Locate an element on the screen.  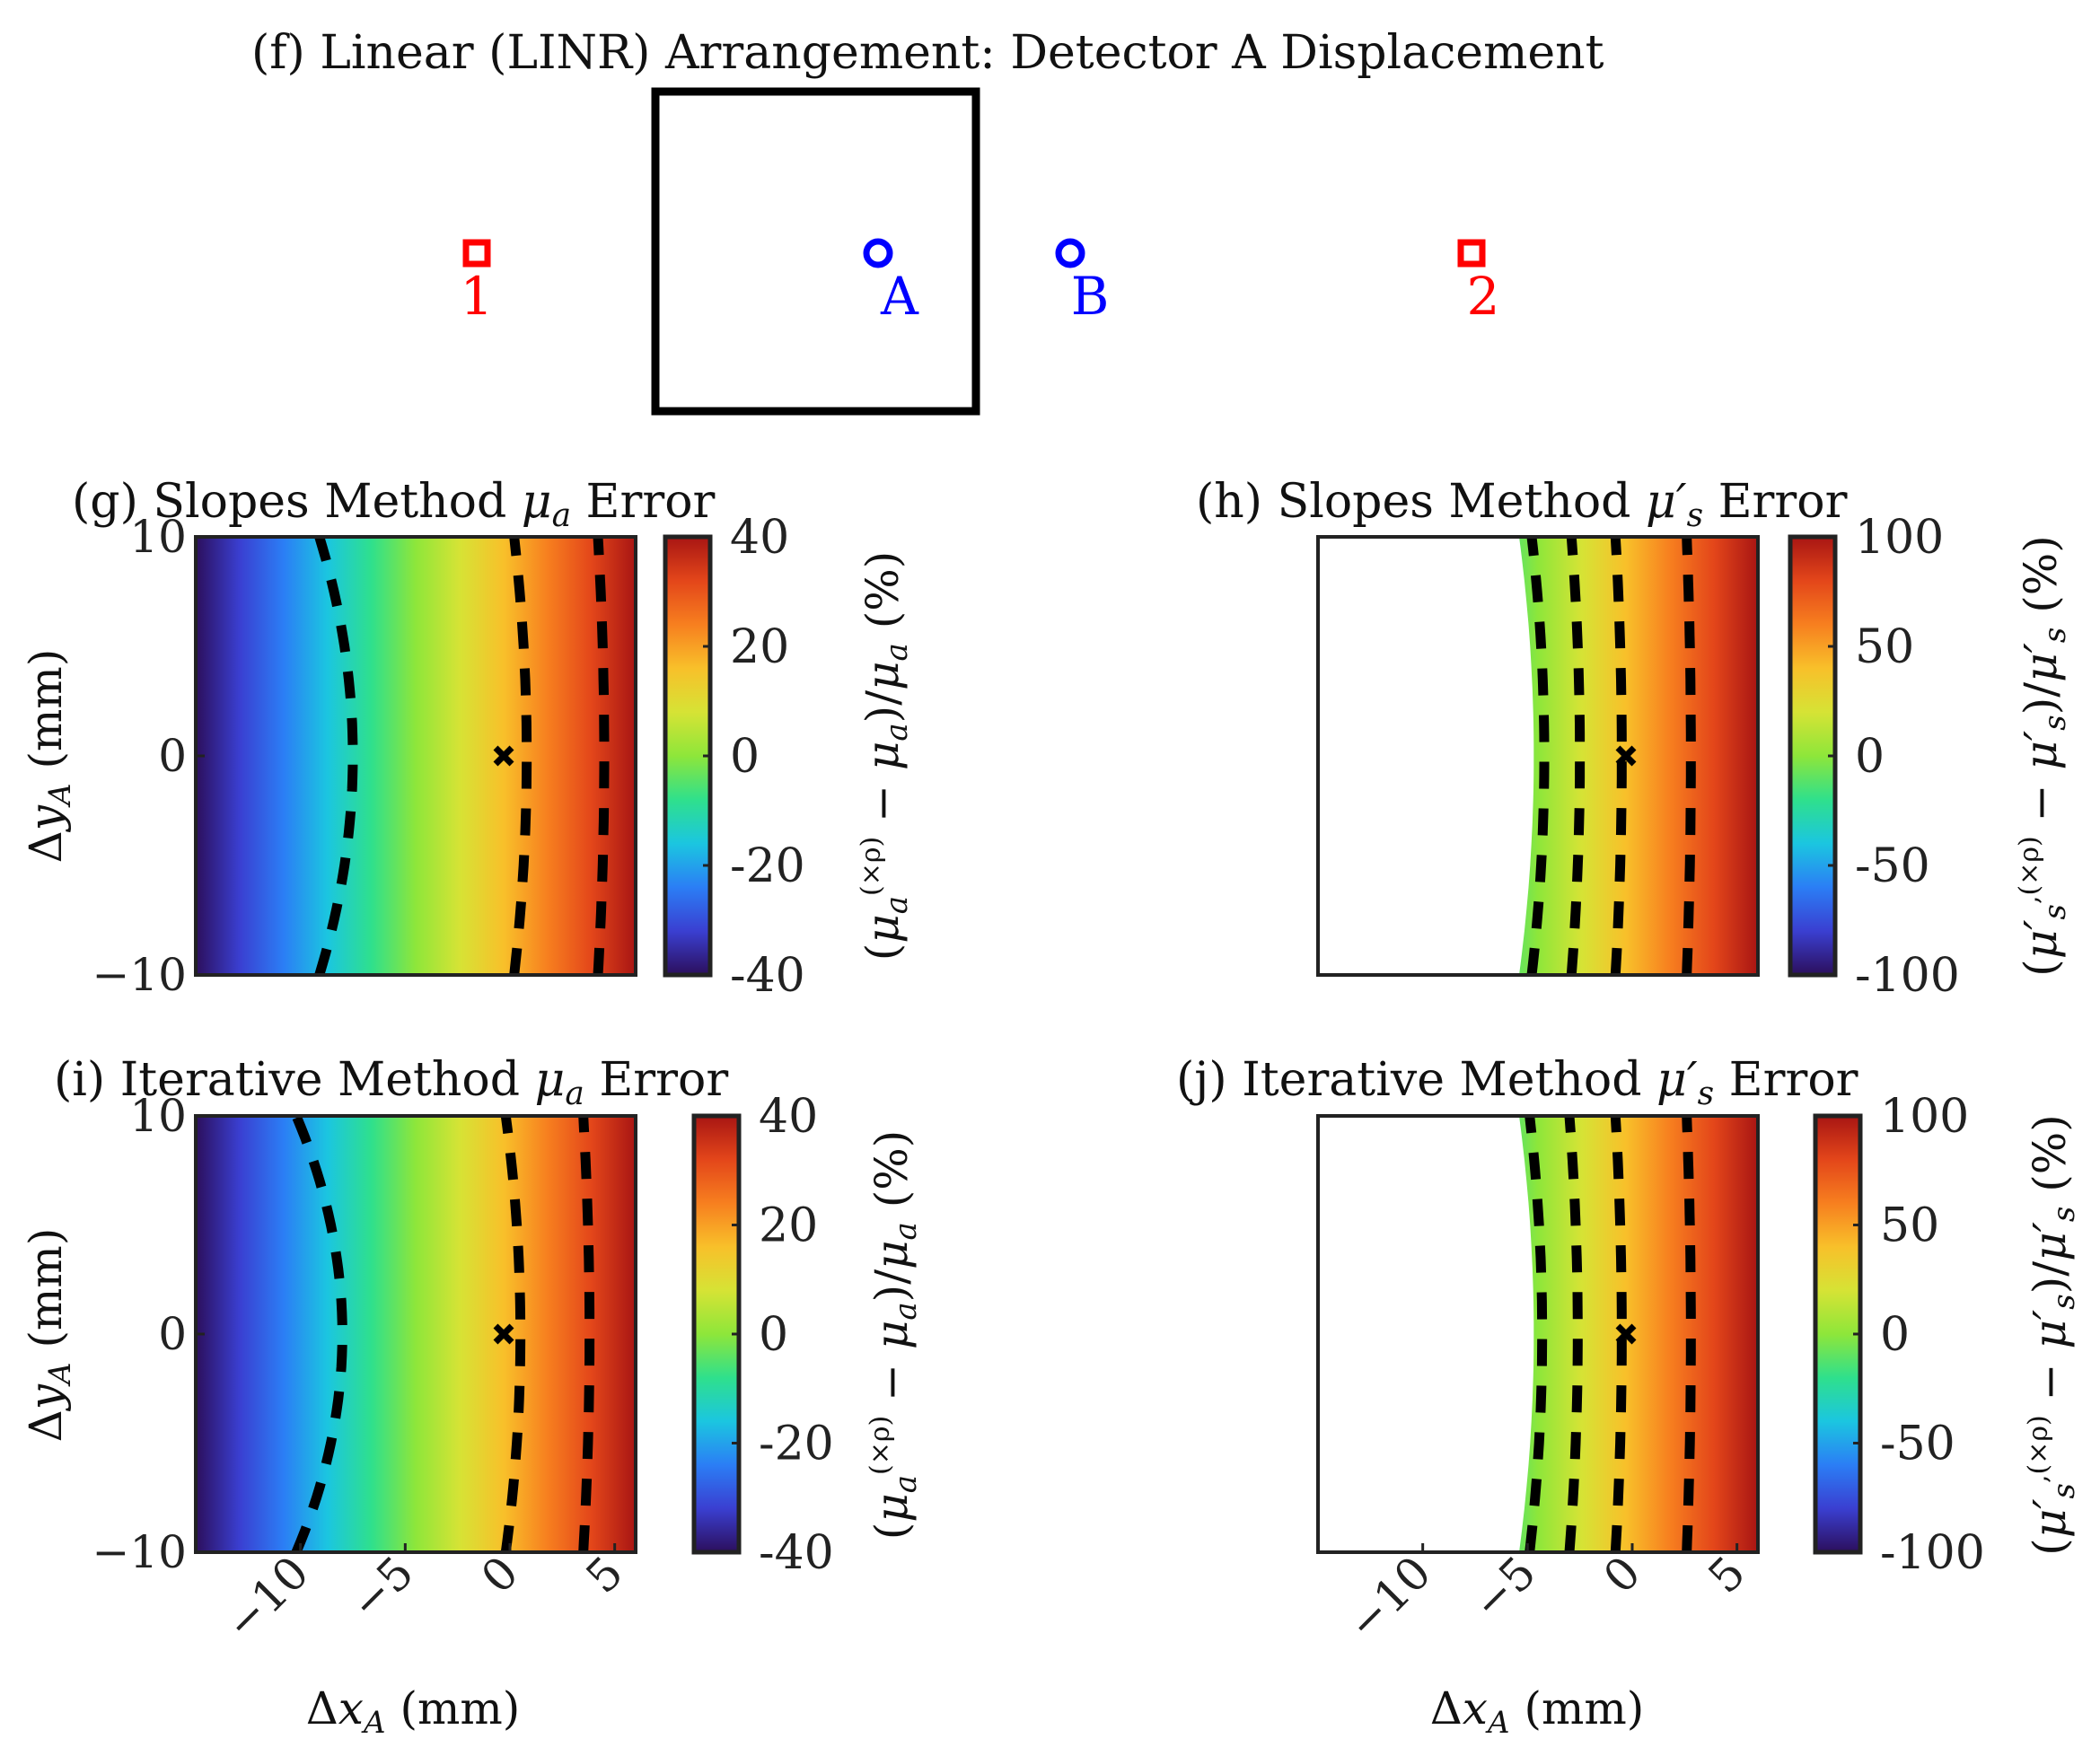
panel-i-heatmap is located at coordinates (416, 1334).